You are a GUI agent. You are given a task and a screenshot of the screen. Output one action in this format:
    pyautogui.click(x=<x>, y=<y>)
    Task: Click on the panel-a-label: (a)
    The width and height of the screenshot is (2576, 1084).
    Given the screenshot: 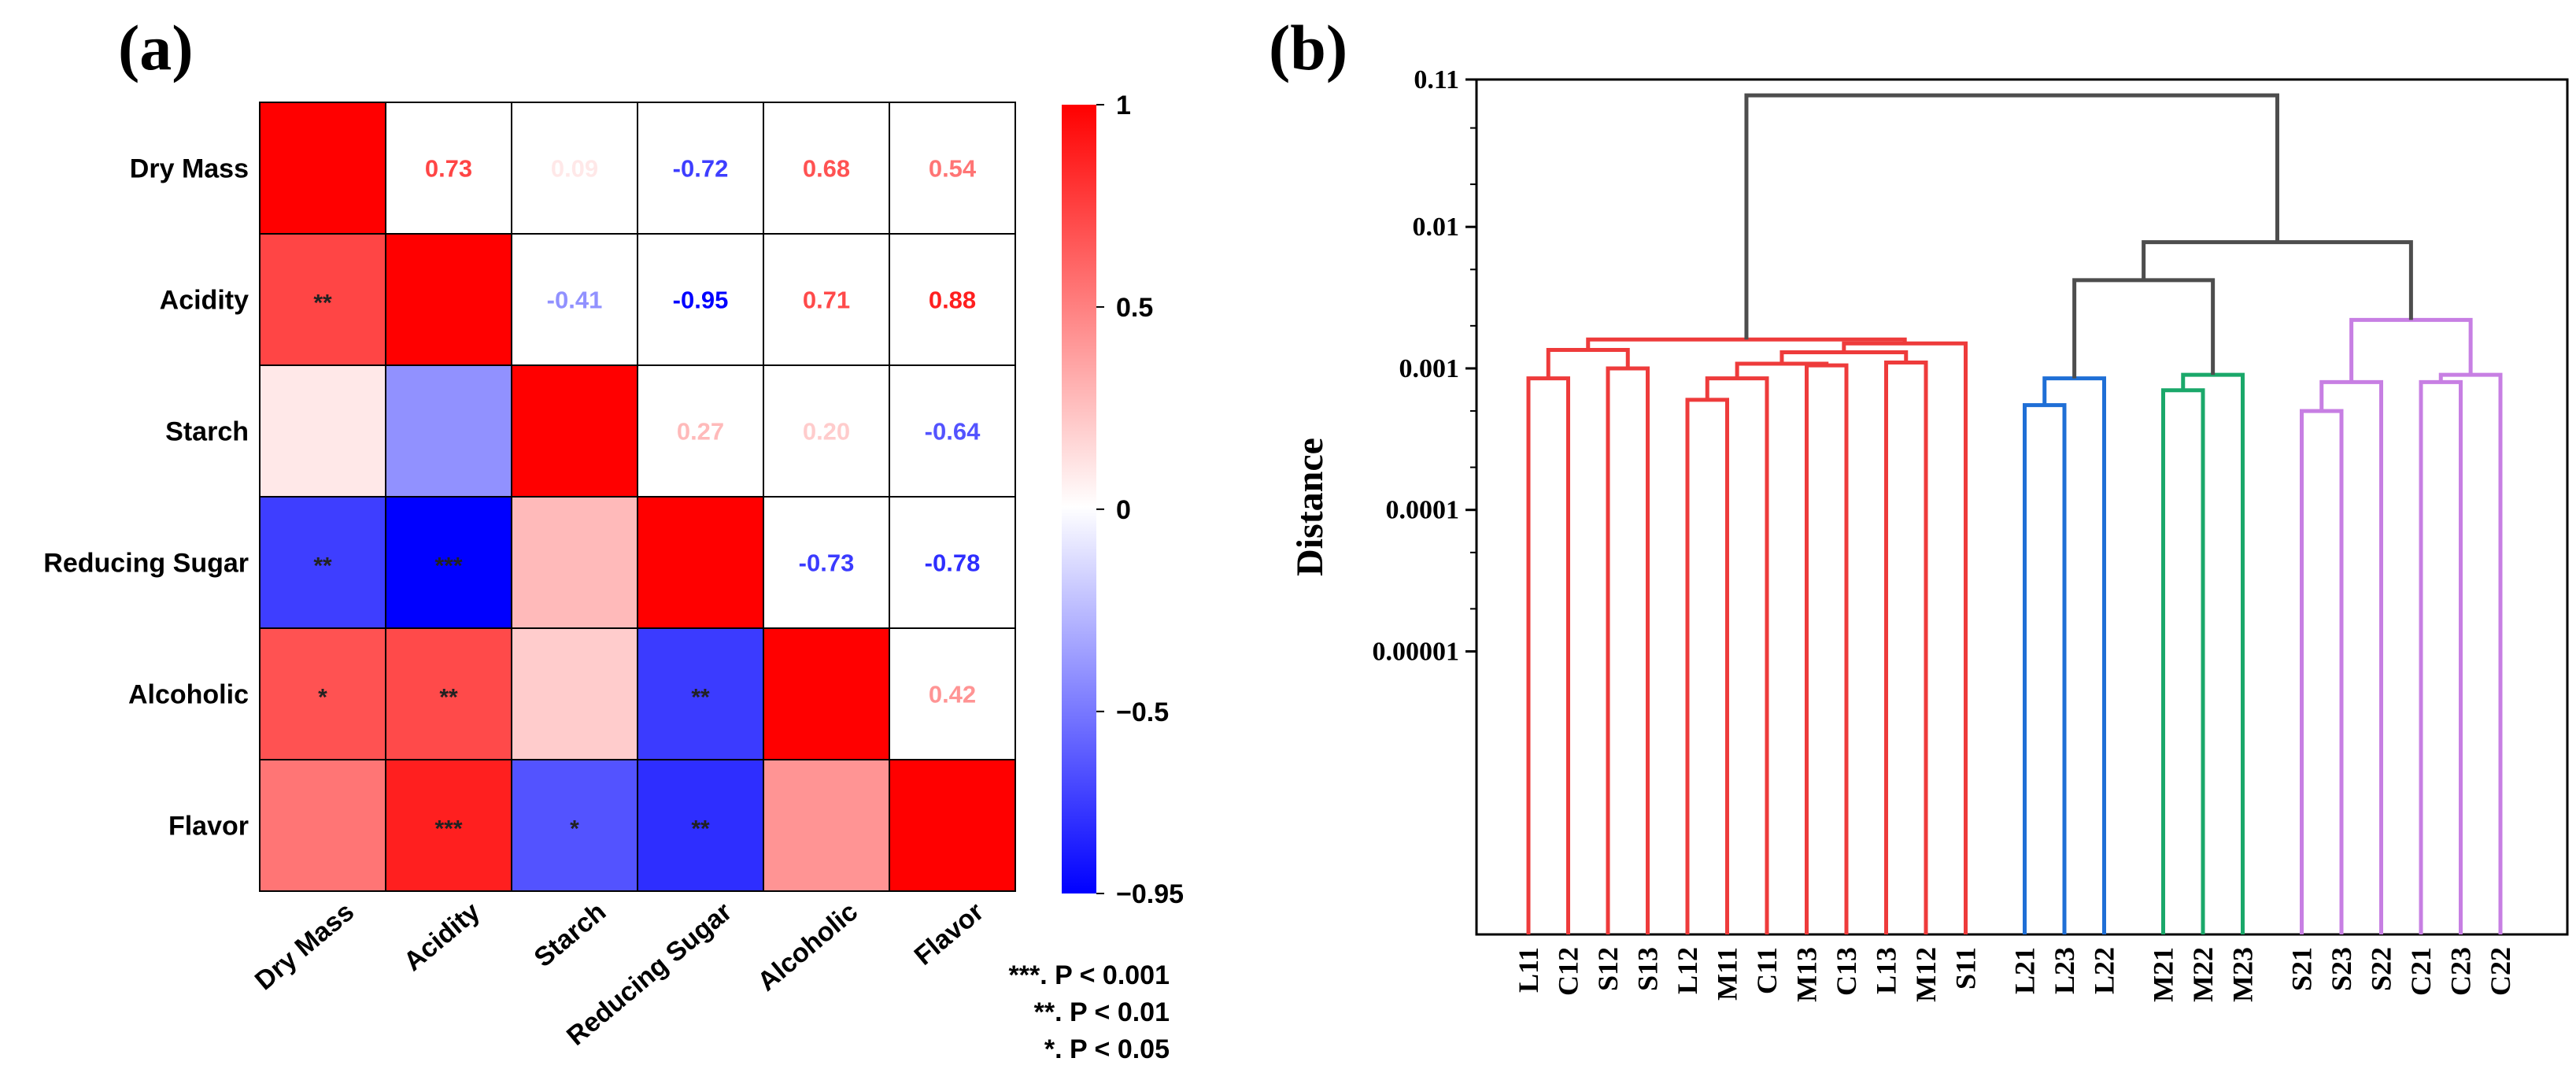 What is the action you would take?
    pyautogui.click(x=156, y=47)
    